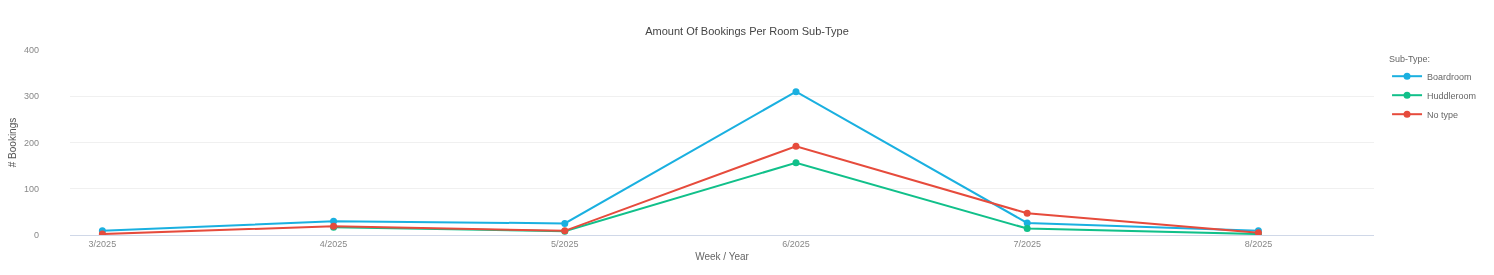 The width and height of the screenshot is (1494, 275). What do you see at coordinates (1452, 95) in the screenshot?
I see `legend-label: Huddleroom` at bounding box center [1452, 95].